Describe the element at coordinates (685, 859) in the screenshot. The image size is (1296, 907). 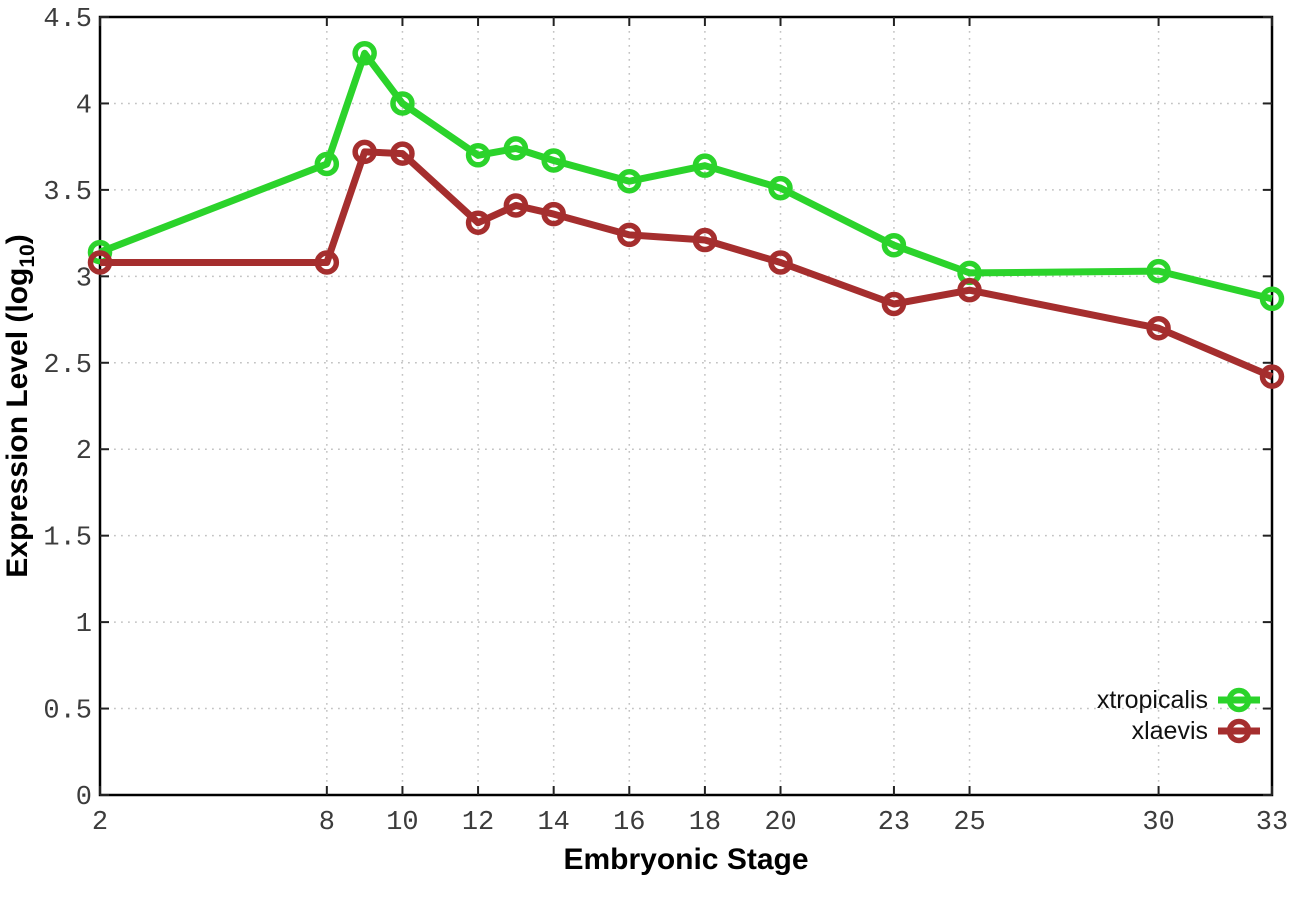
I see `x-axis-title: Embryonic Stage` at that location.